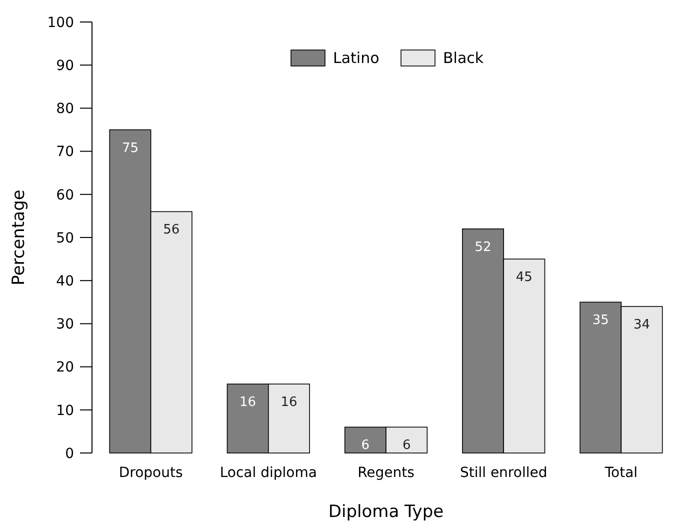 The image size is (695, 529). Describe the element at coordinates (65, 324) in the screenshot. I see `y-tick-label: 30` at that location.